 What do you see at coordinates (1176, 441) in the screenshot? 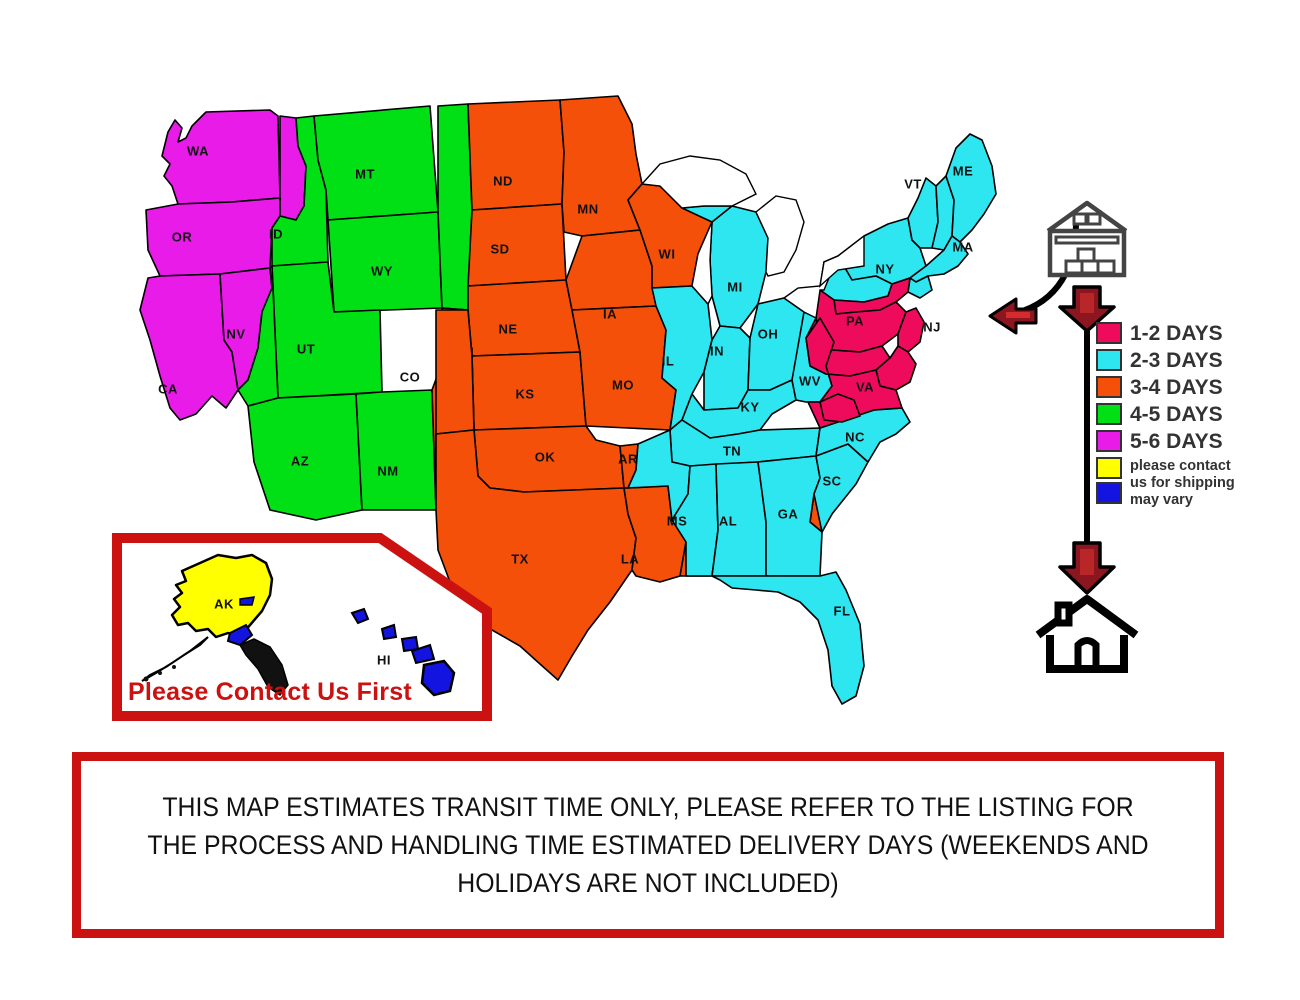
I see `legend-5-6-days-label: 5-6 DAYS` at bounding box center [1176, 441].